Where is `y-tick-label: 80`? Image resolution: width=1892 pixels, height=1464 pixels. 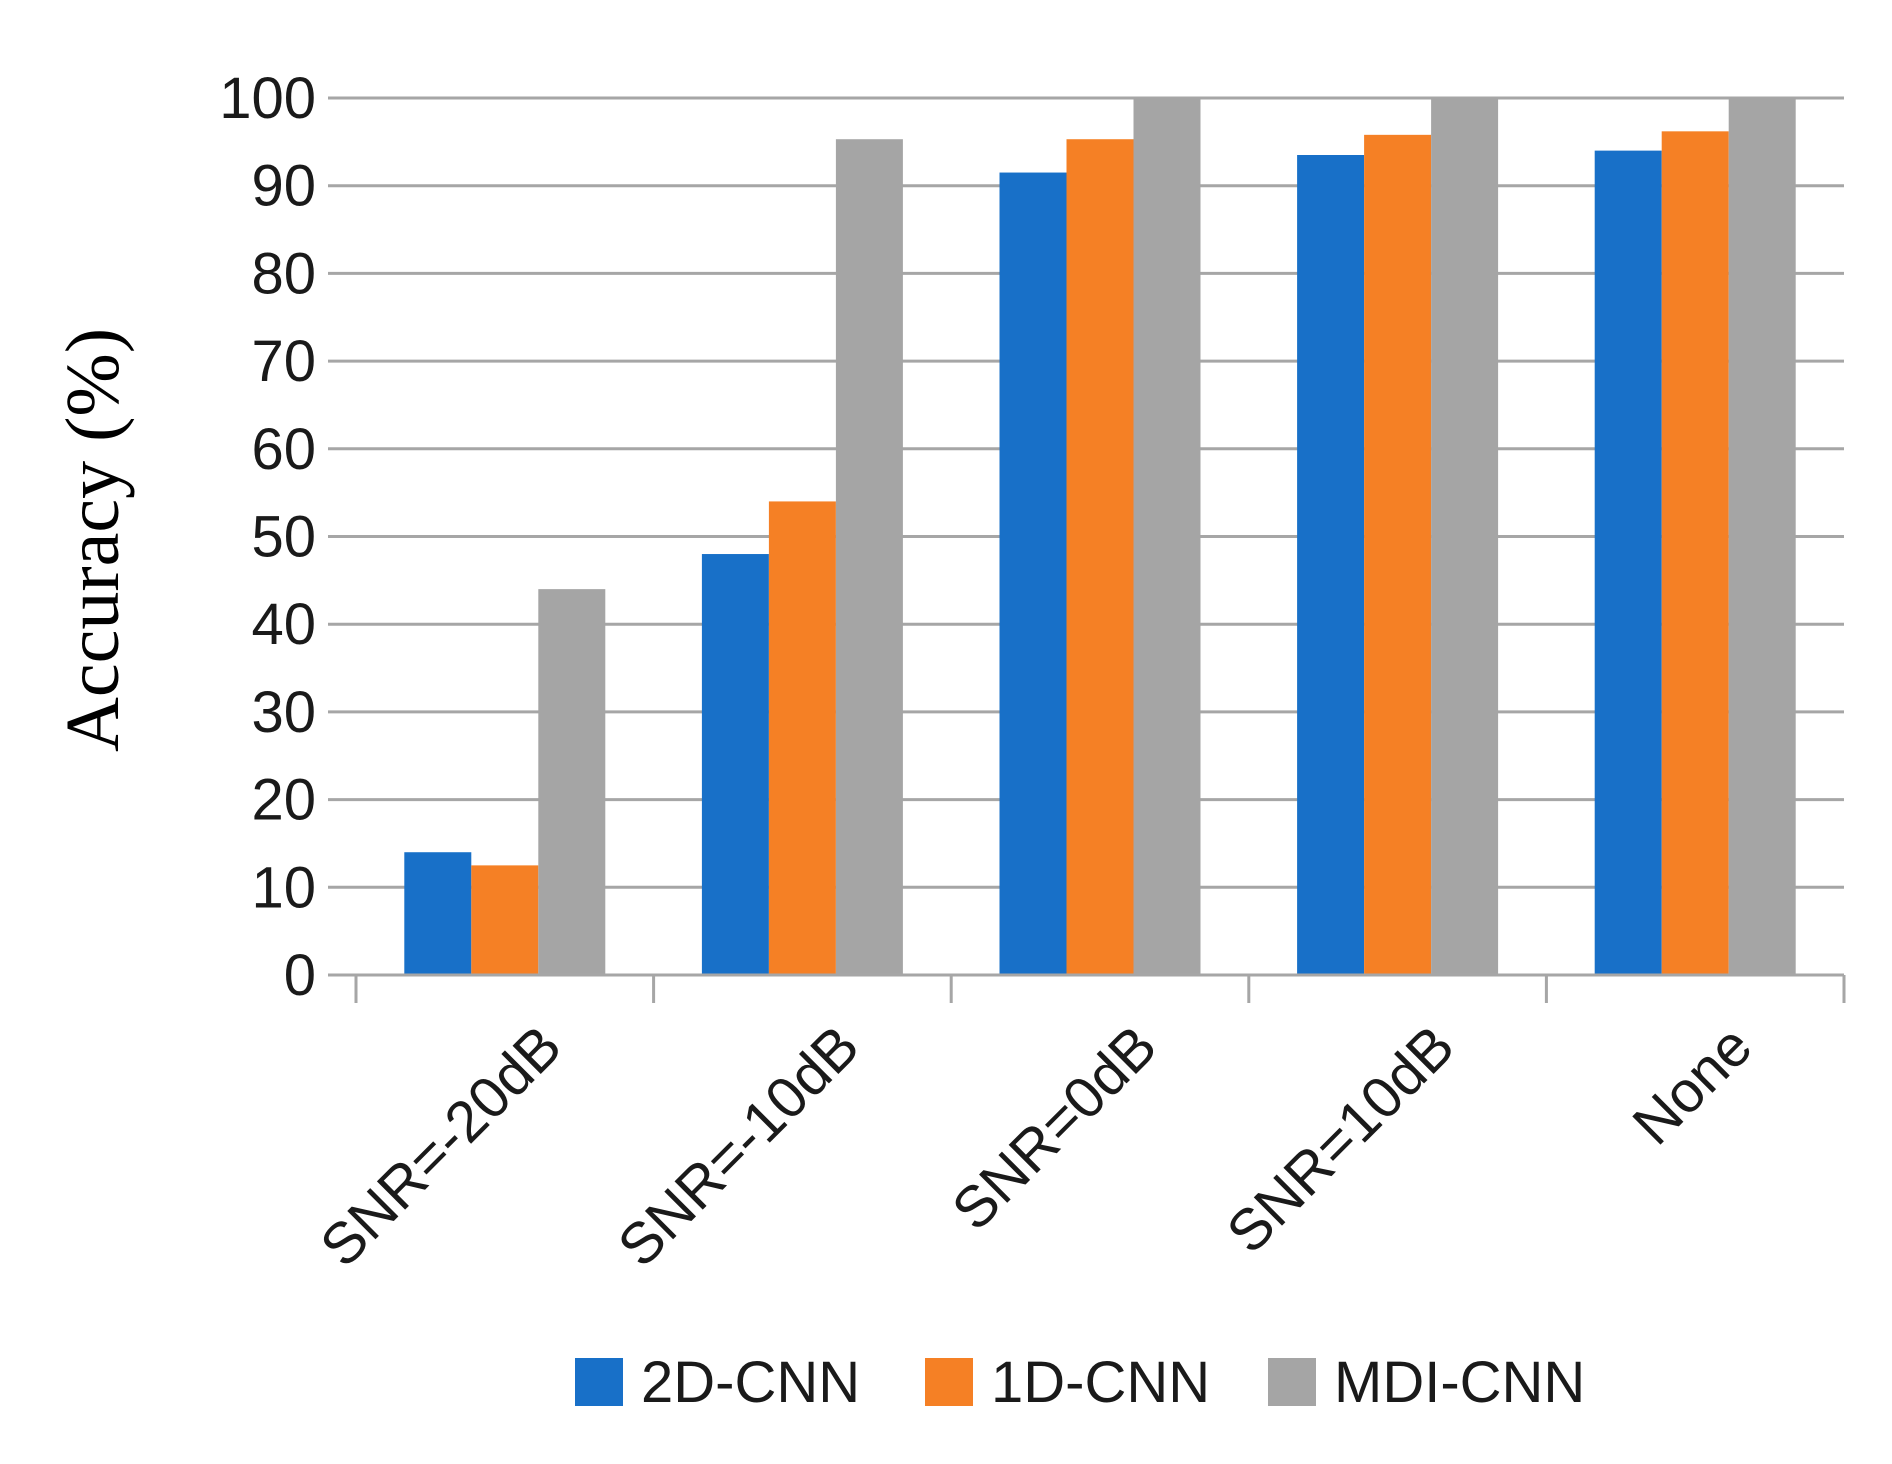
y-tick-label: 80 is located at coordinates (283, 273).